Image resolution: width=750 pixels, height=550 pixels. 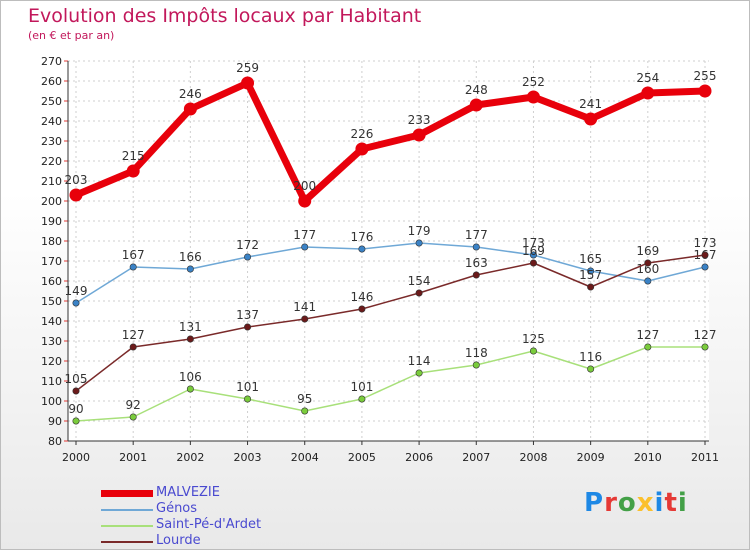 I want to click on y-tick-label: 140, so click(x=51, y=321).